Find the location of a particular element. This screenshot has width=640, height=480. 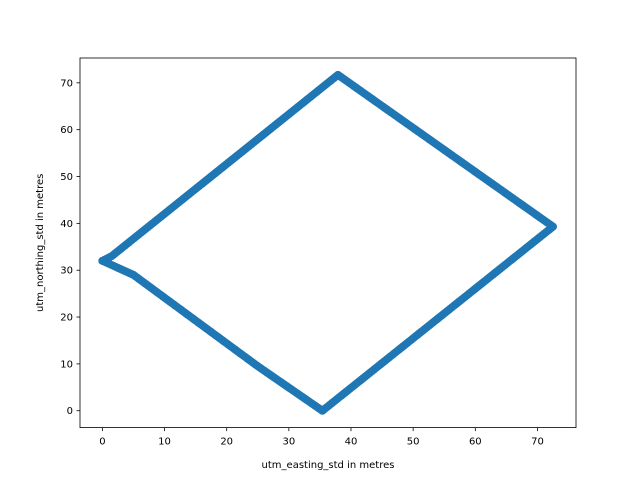

x-tick-label: 40 is located at coordinates (351, 442).